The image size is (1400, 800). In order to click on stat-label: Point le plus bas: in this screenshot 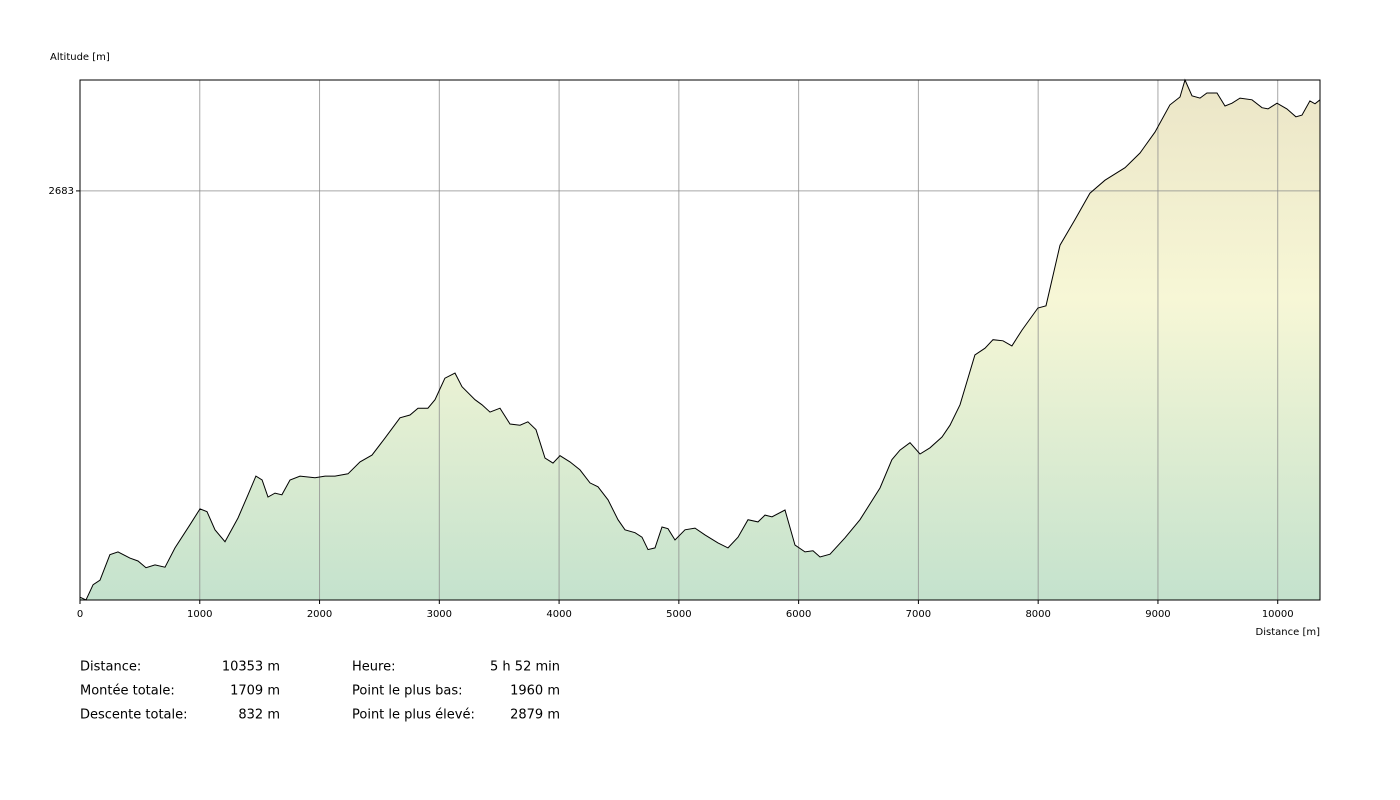, I will do `click(407, 691)`.